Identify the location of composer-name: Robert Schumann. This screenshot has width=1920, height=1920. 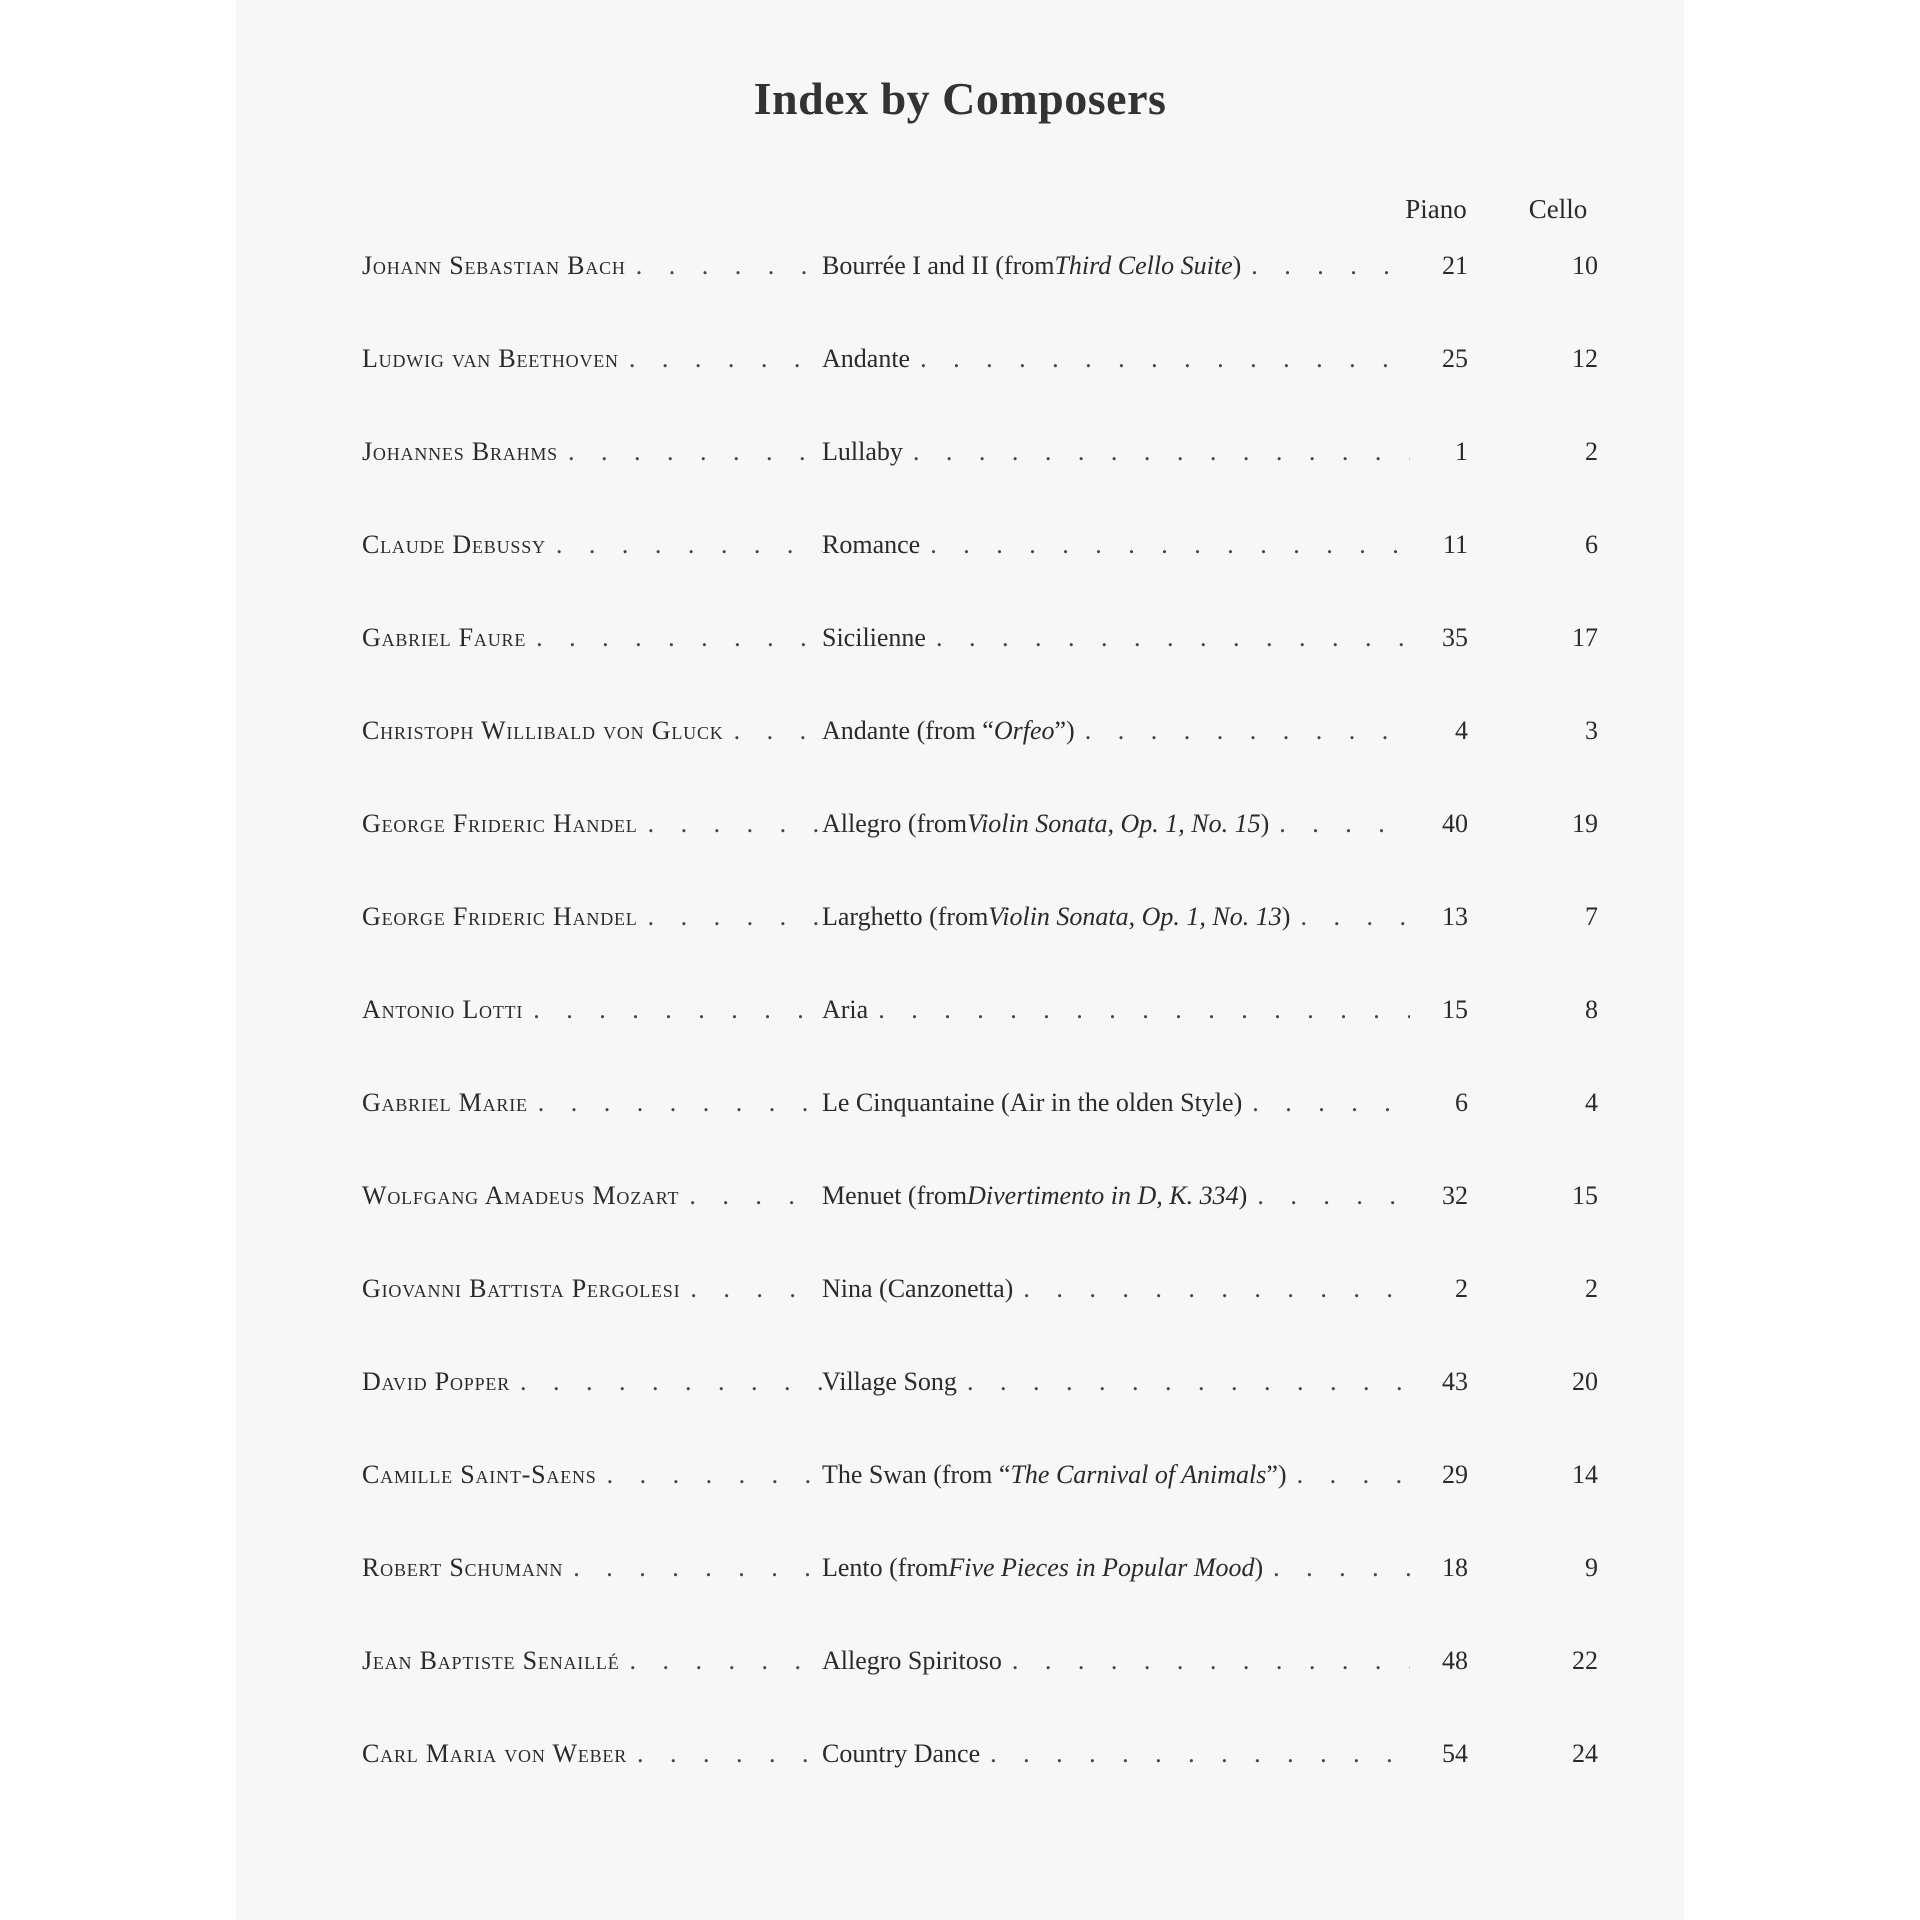
(463, 1567).